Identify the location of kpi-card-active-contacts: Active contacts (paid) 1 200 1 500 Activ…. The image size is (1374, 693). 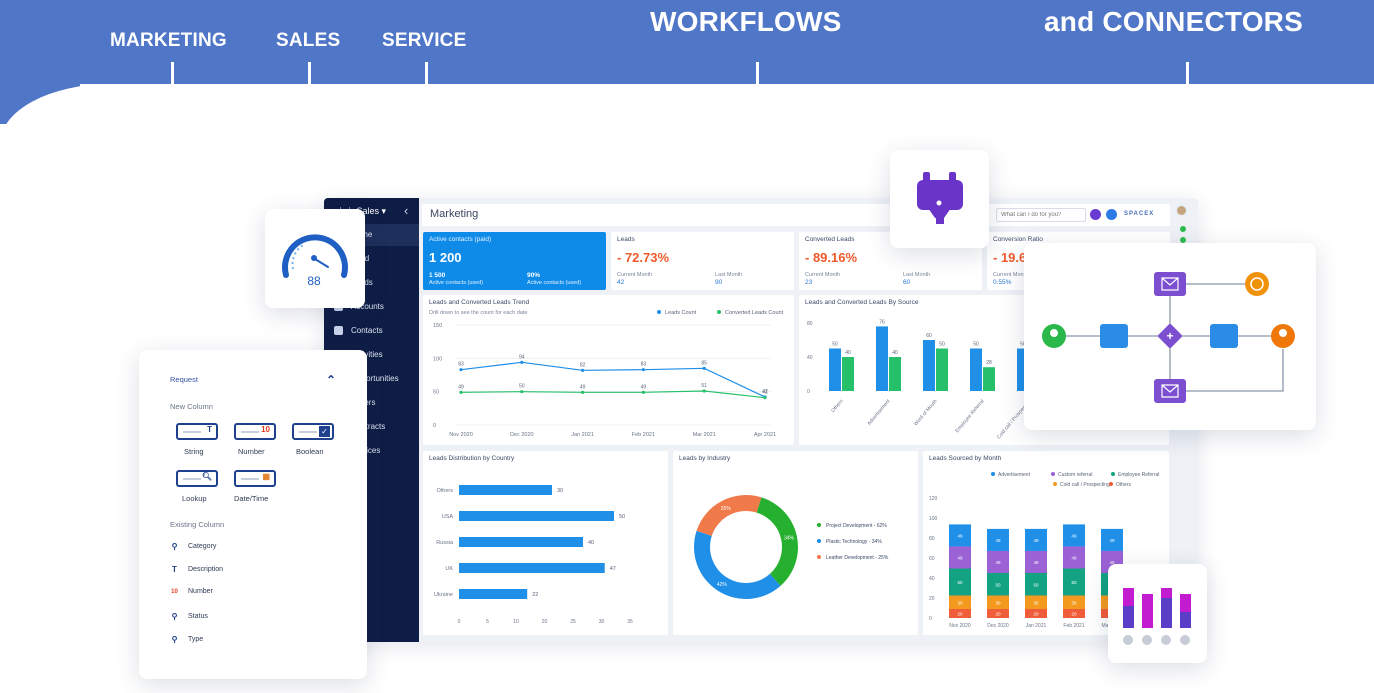
(514, 261).